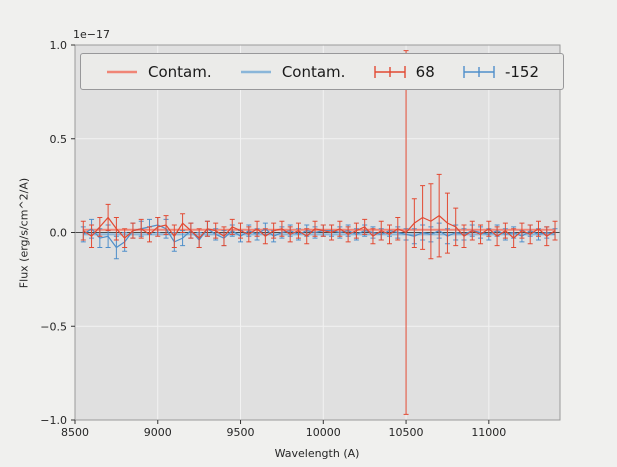 The width and height of the screenshot is (617, 467). Describe the element at coordinates (521, 71) in the screenshot. I see `legend-label: -152` at that location.